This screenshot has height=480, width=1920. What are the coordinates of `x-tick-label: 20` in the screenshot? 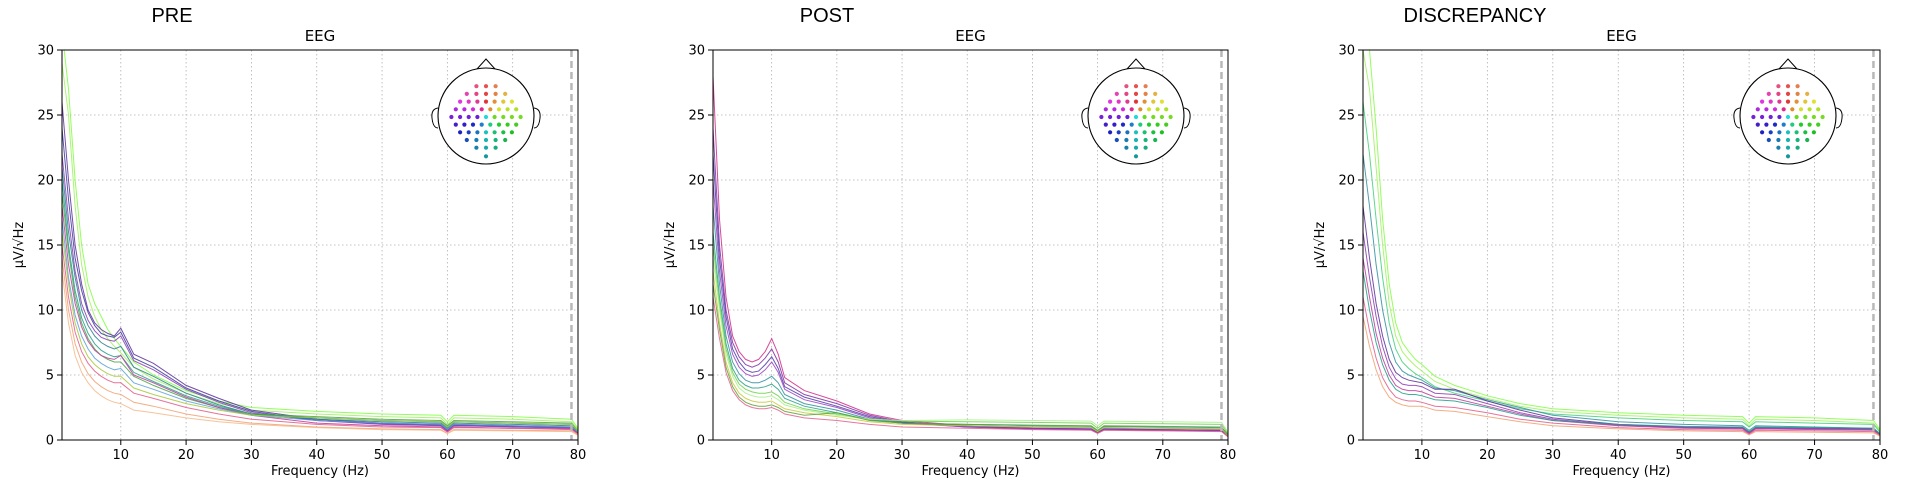 It's located at (186, 455).